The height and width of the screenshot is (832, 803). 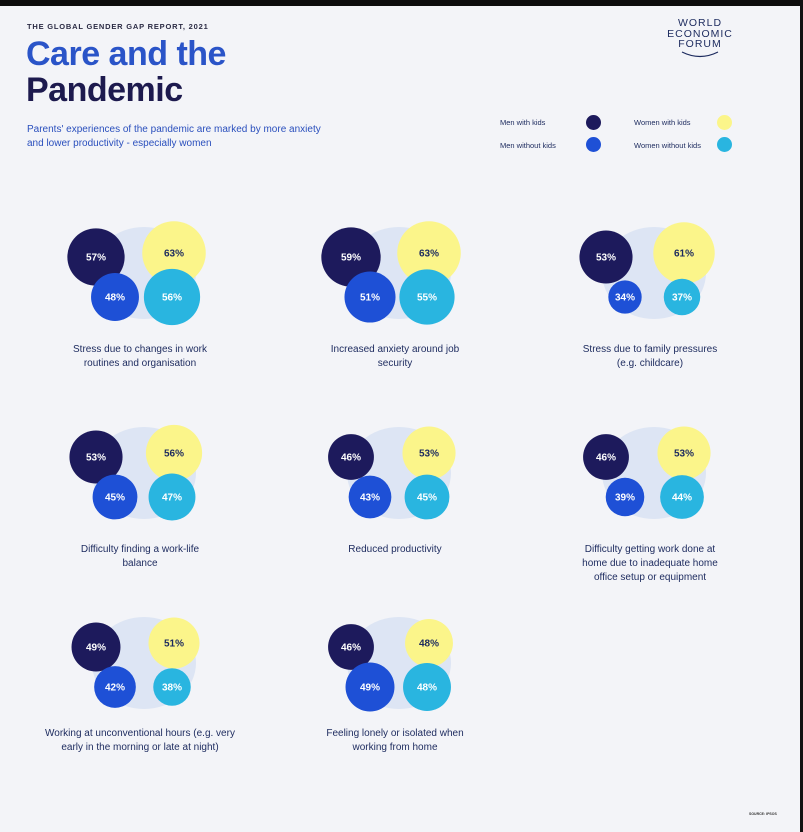 What do you see at coordinates (395, 356) in the screenshot?
I see `panel-label-2: Increased anxiety around job security` at bounding box center [395, 356].